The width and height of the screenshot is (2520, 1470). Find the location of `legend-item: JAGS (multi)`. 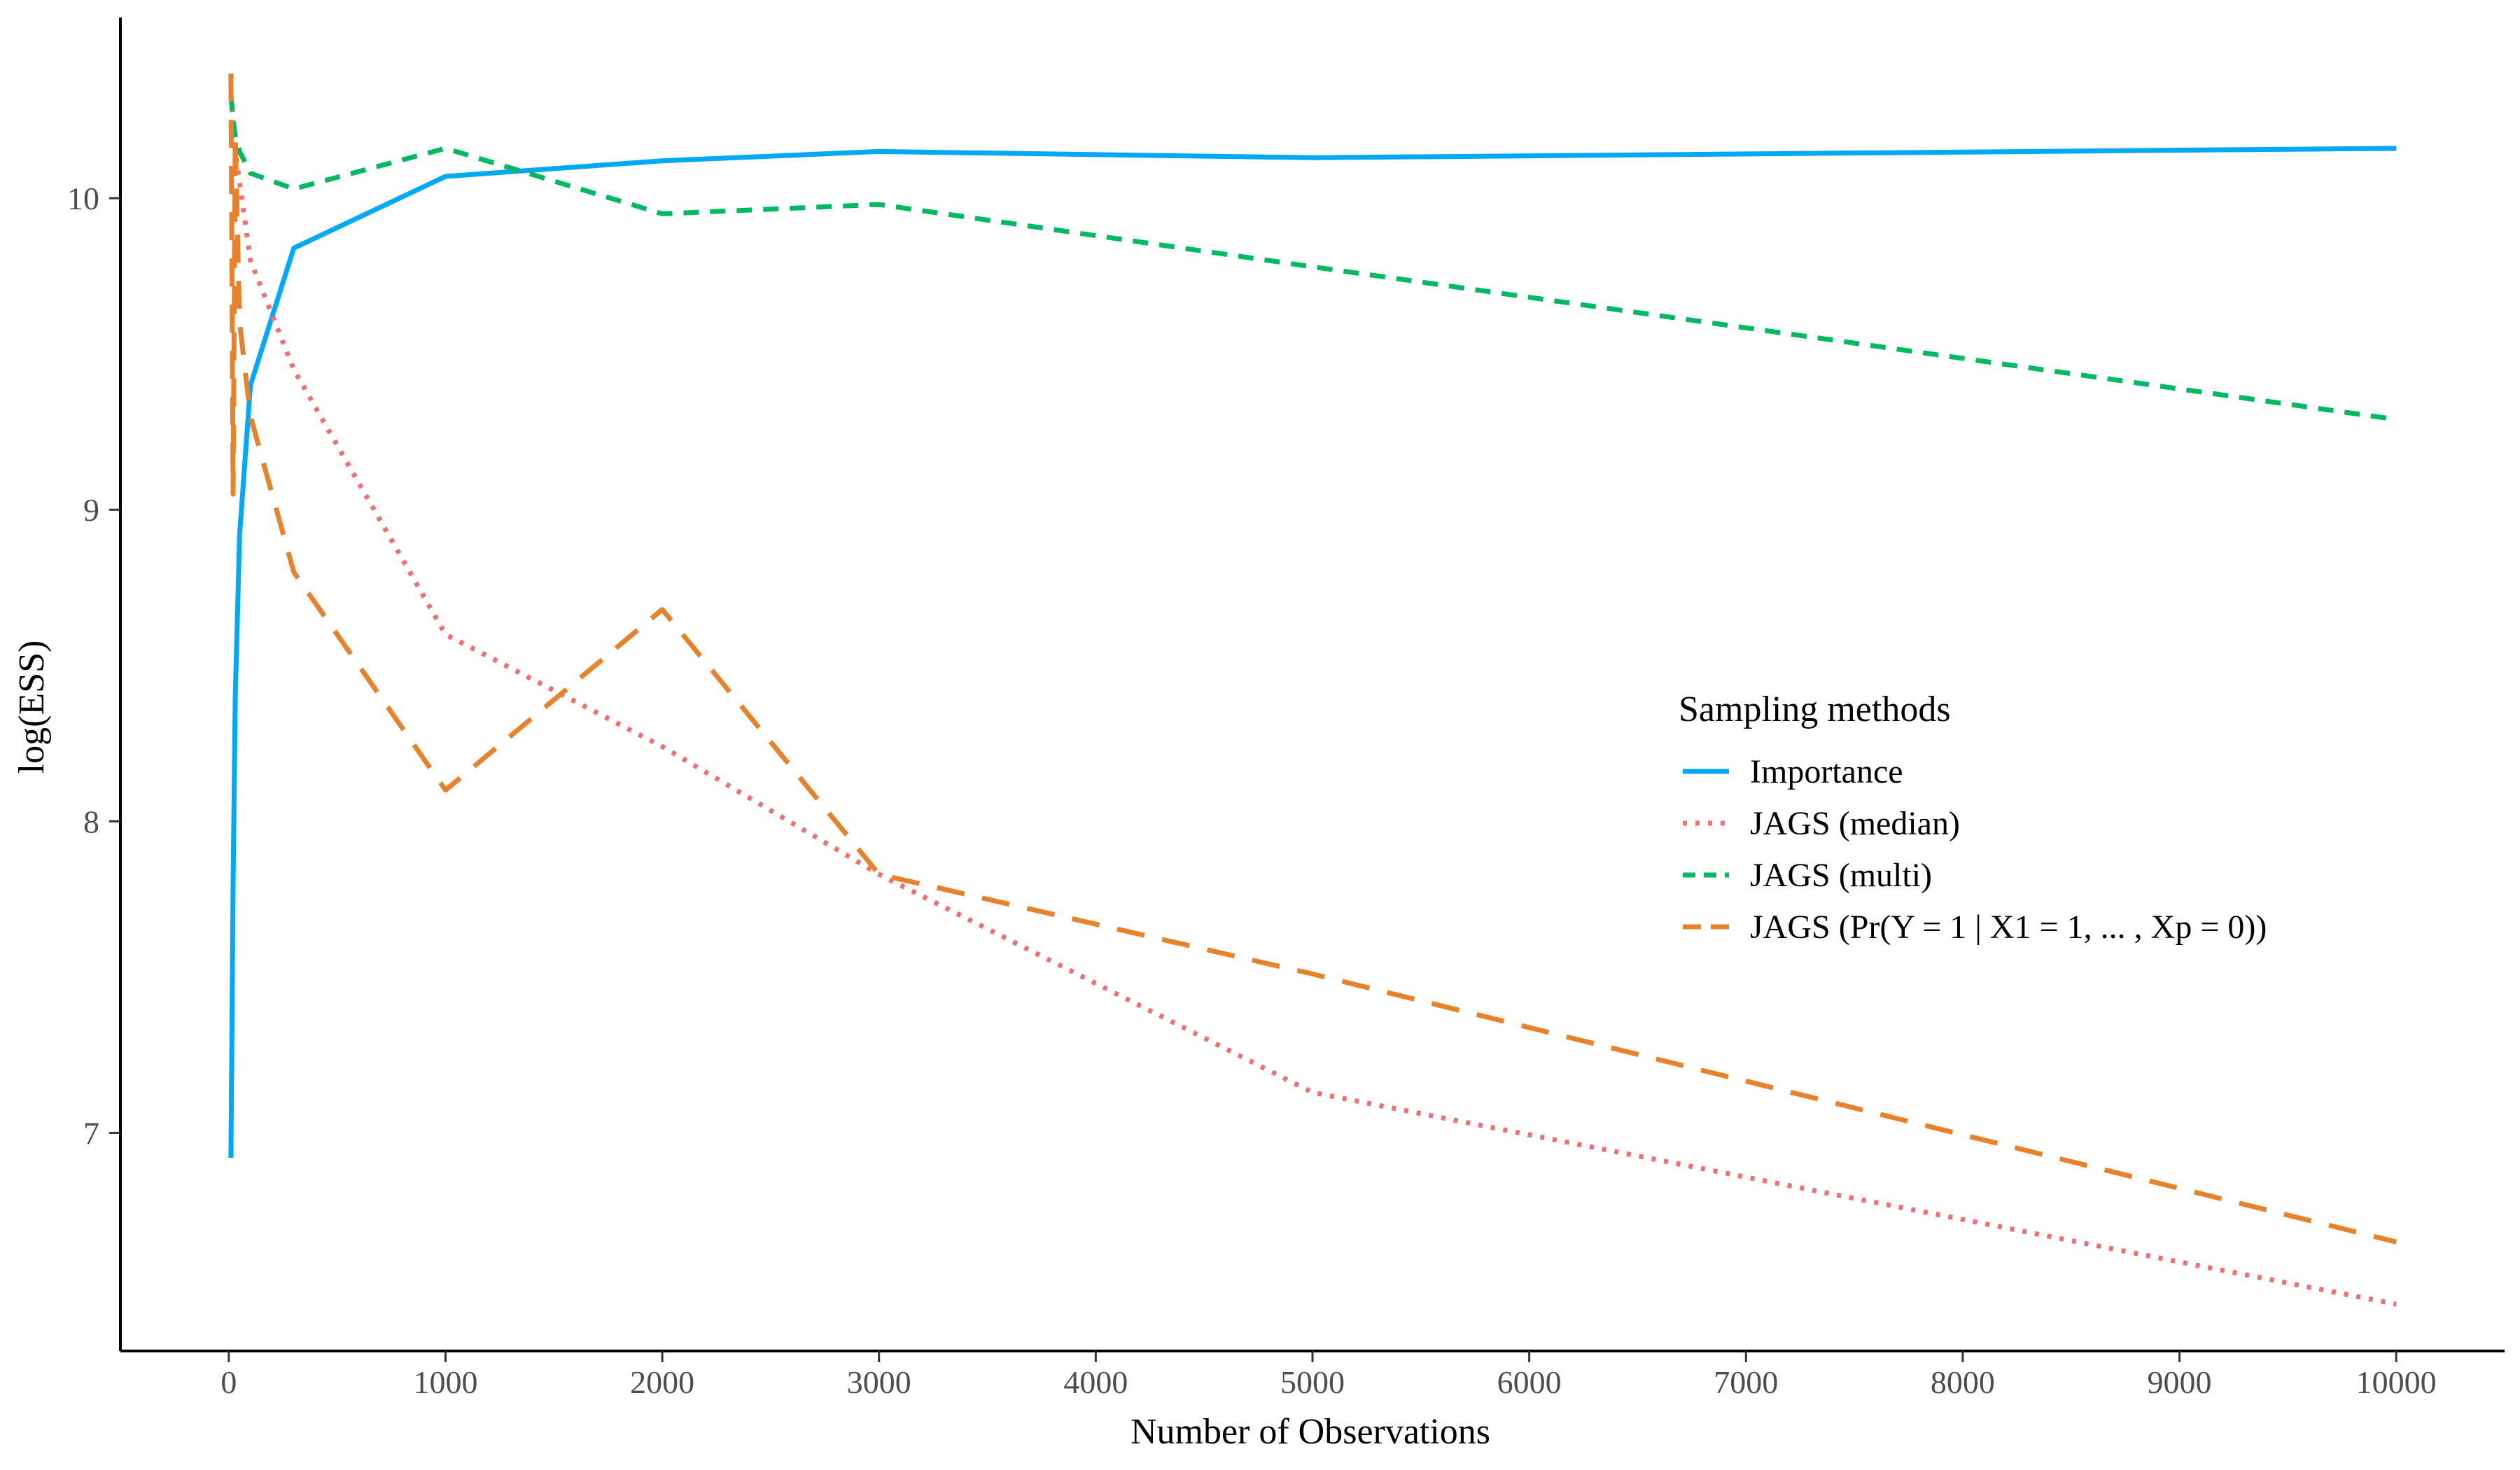

legend-item: JAGS (multi) is located at coordinates (1807, 875).